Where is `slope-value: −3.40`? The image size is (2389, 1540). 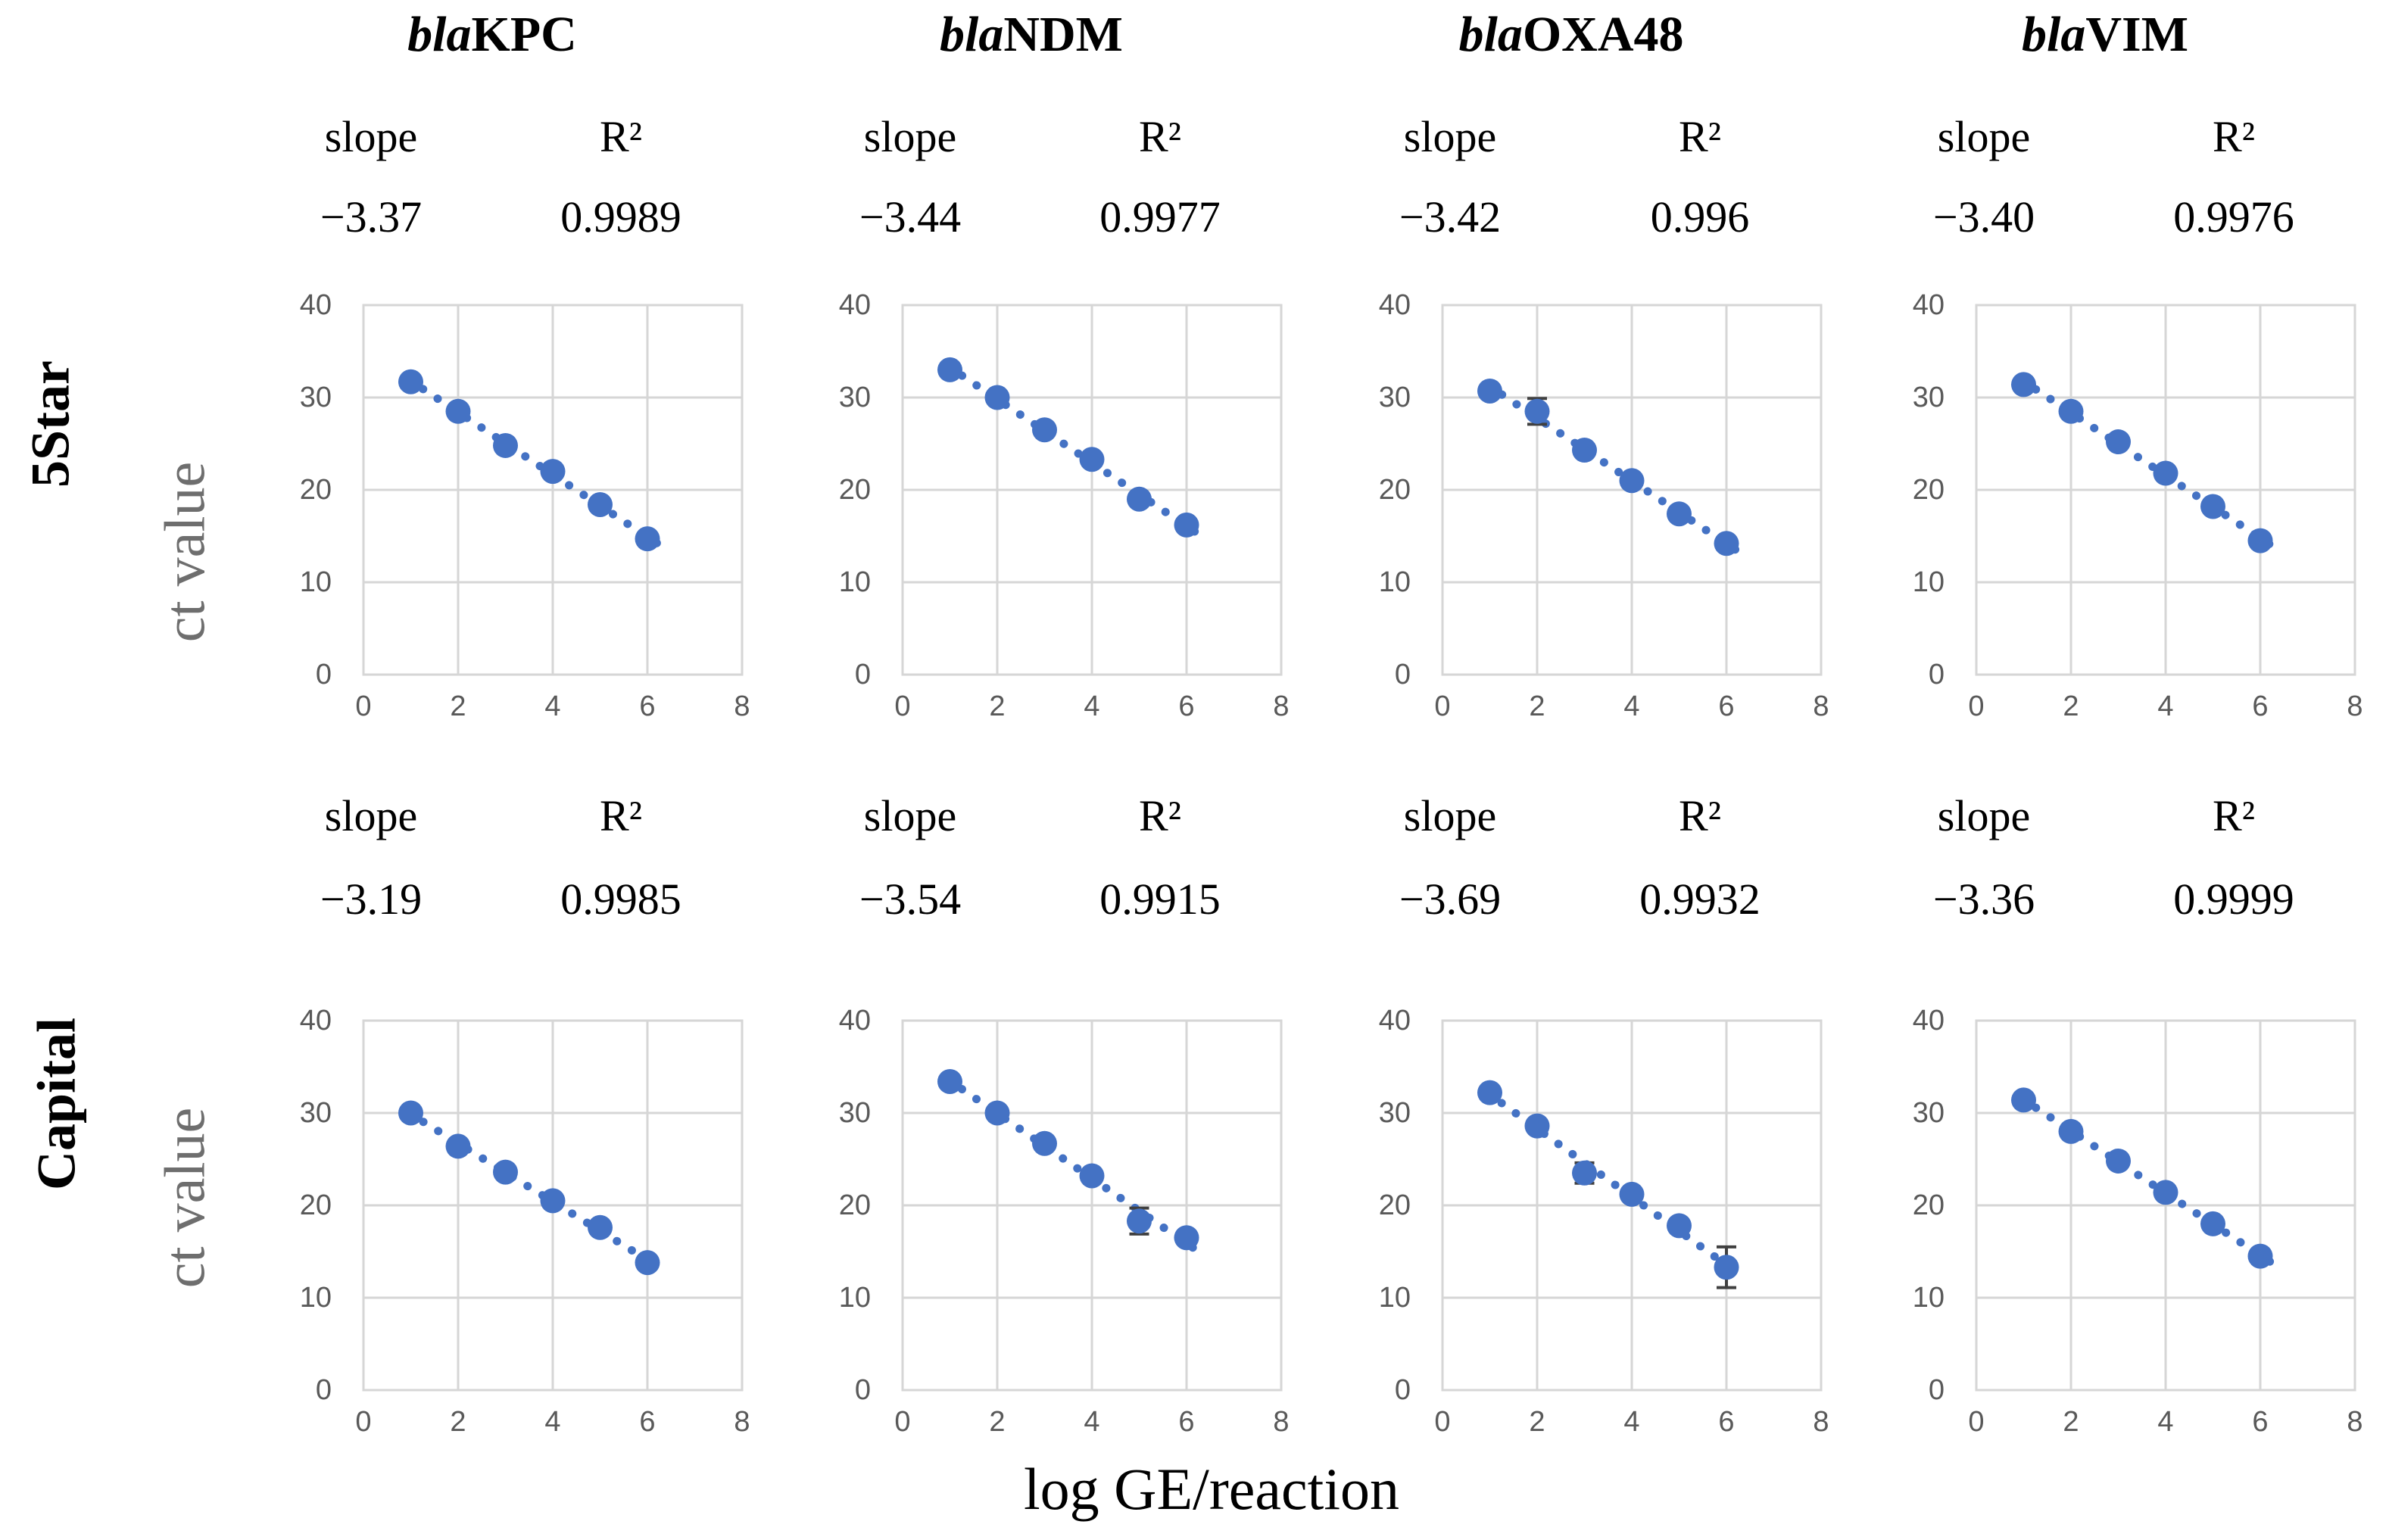
slope-value: −3.40 is located at coordinates (1983, 217).